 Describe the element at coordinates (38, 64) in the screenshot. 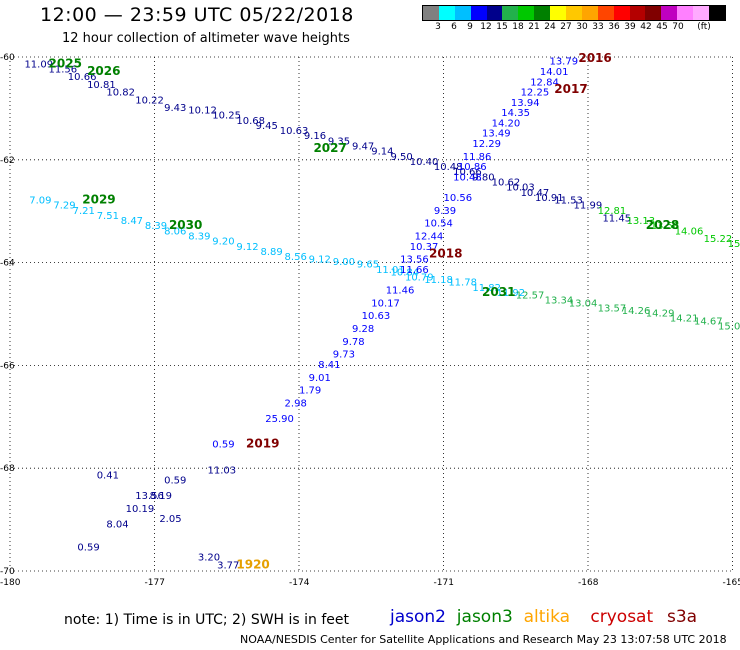

I see `wave-height-value: 11.09` at that location.